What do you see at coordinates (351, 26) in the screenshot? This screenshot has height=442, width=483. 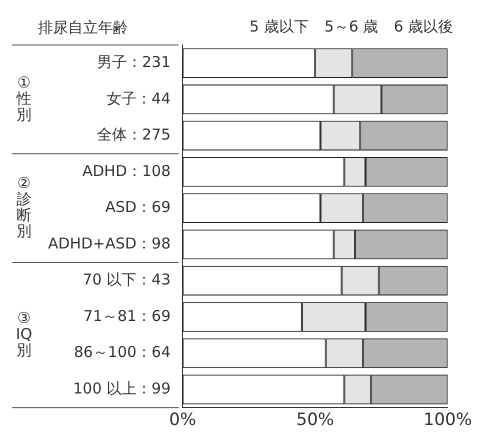 I see `series-label: 5～6 歳` at bounding box center [351, 26].